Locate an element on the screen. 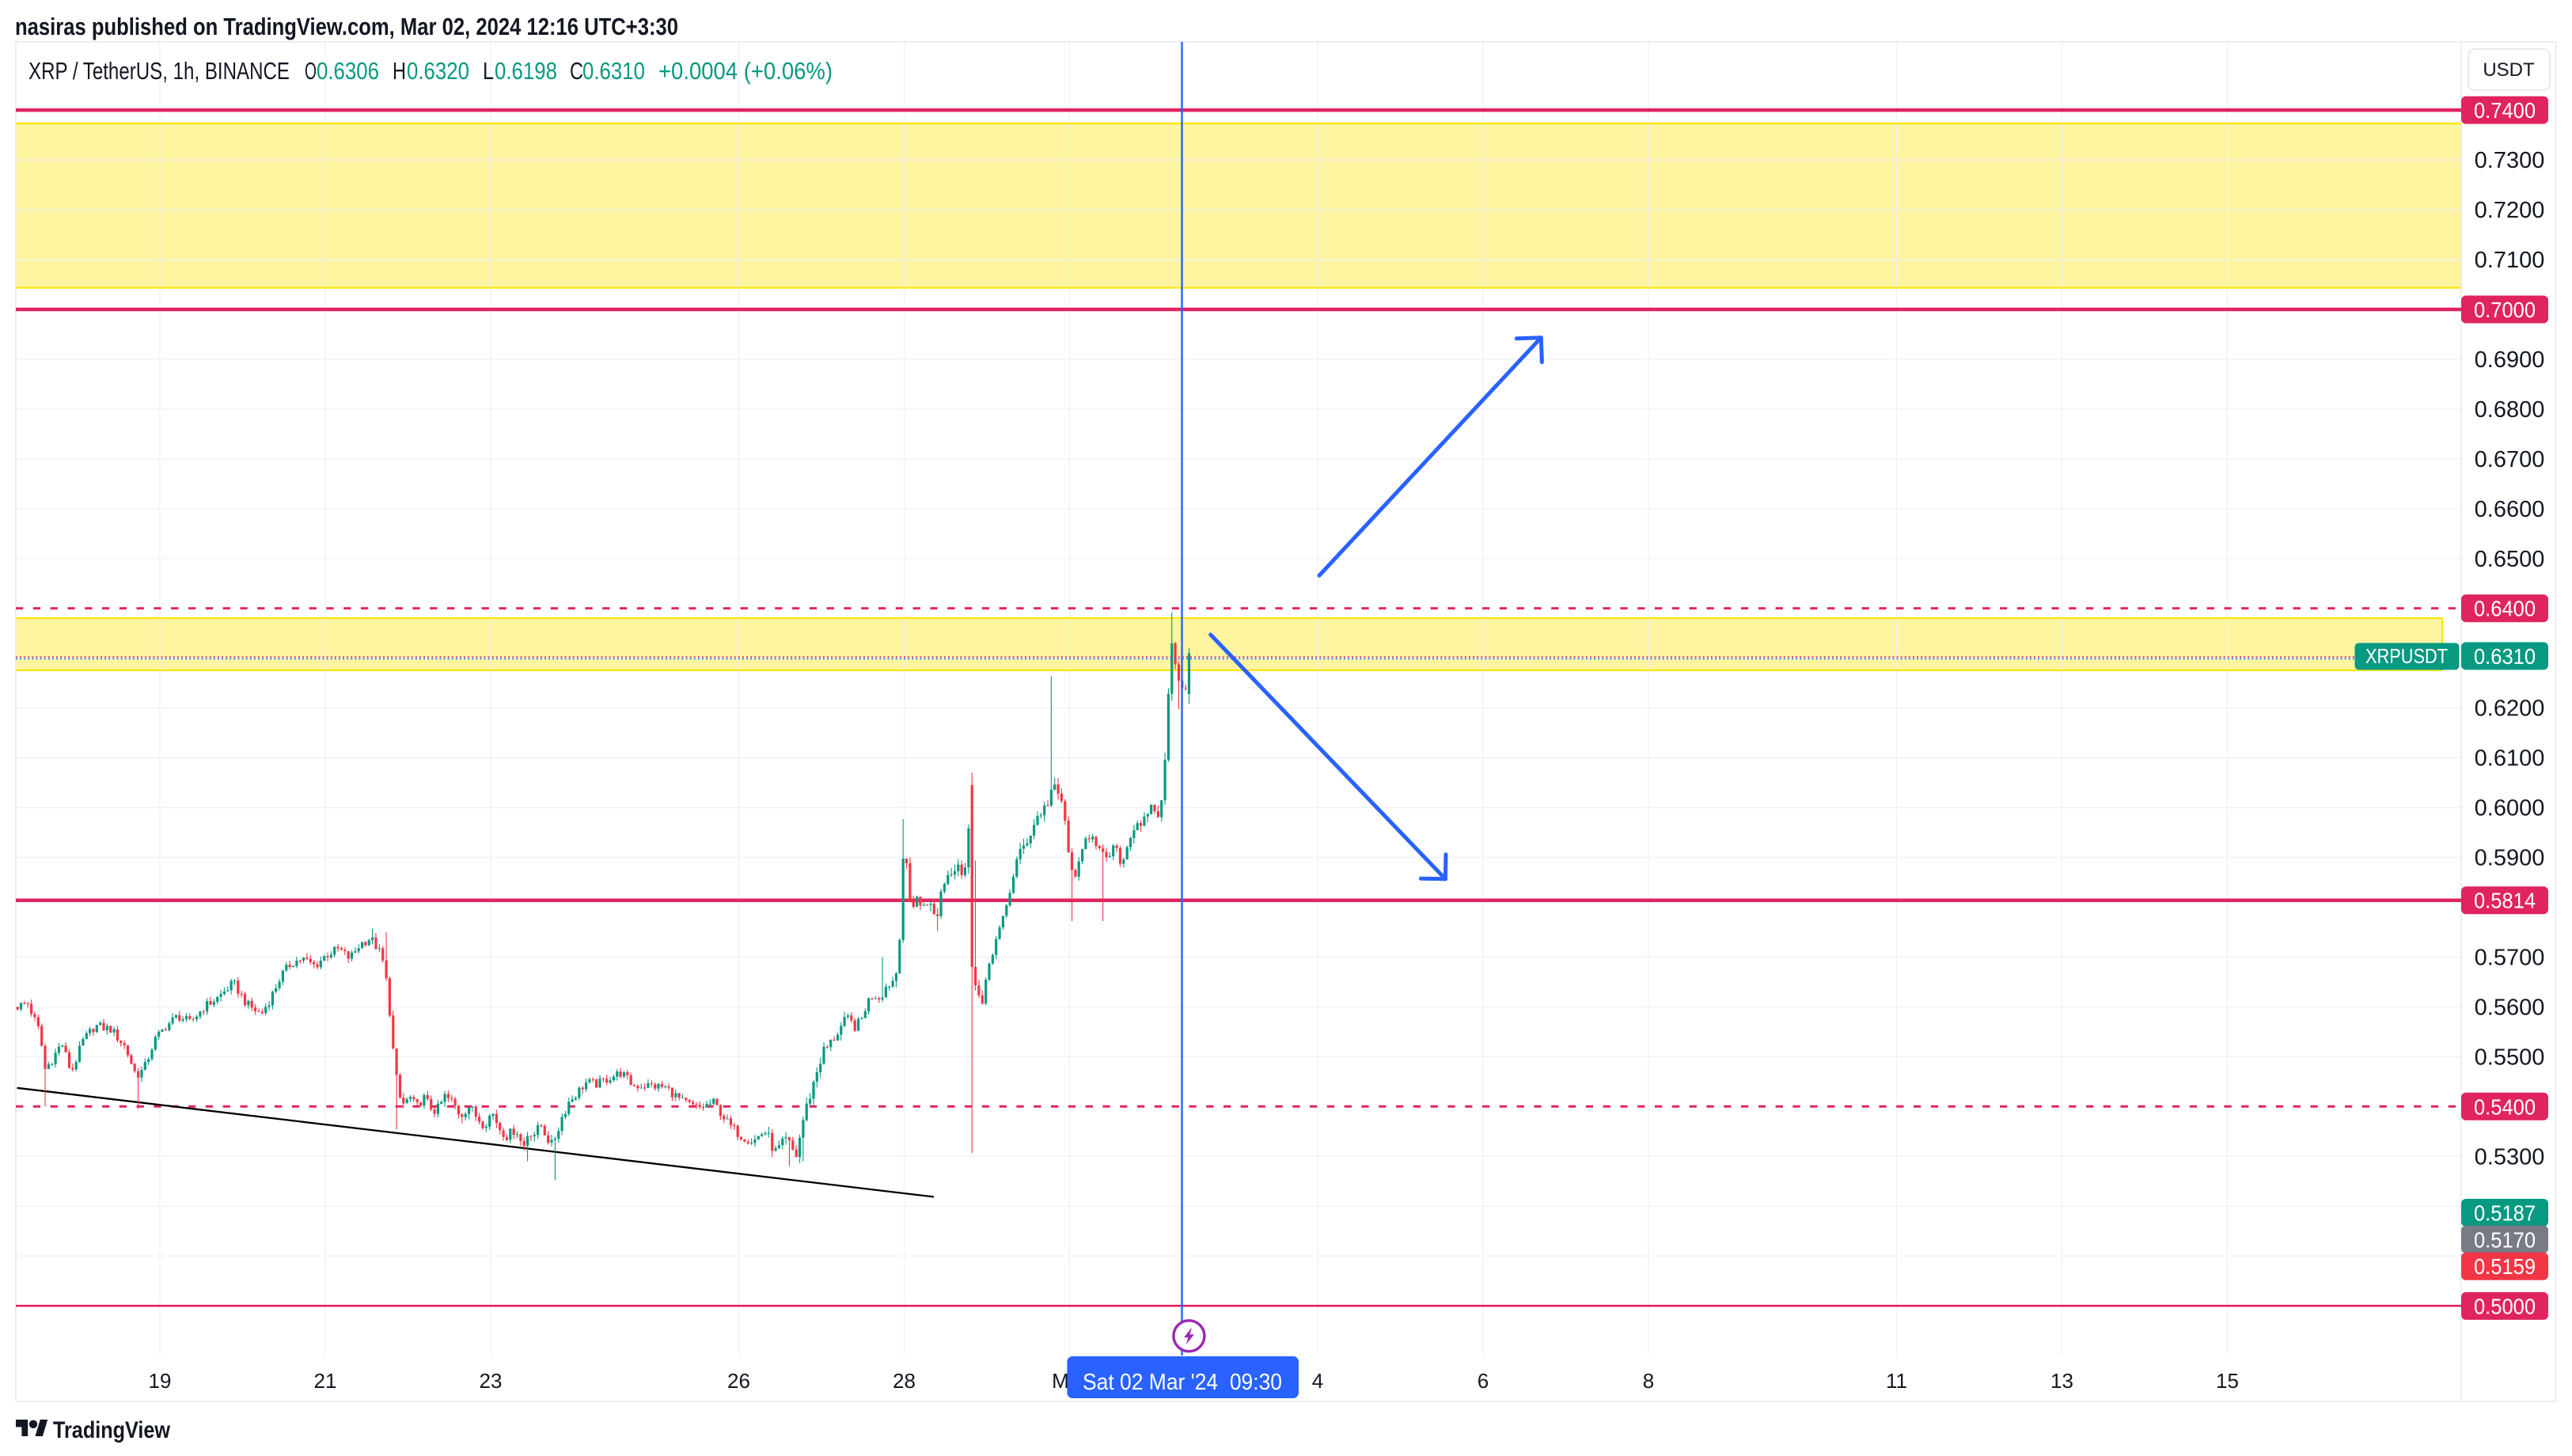 The width and height of the screenshot is (2572, 1456). svg-text: 28 is located at coordinates (904, 1381).